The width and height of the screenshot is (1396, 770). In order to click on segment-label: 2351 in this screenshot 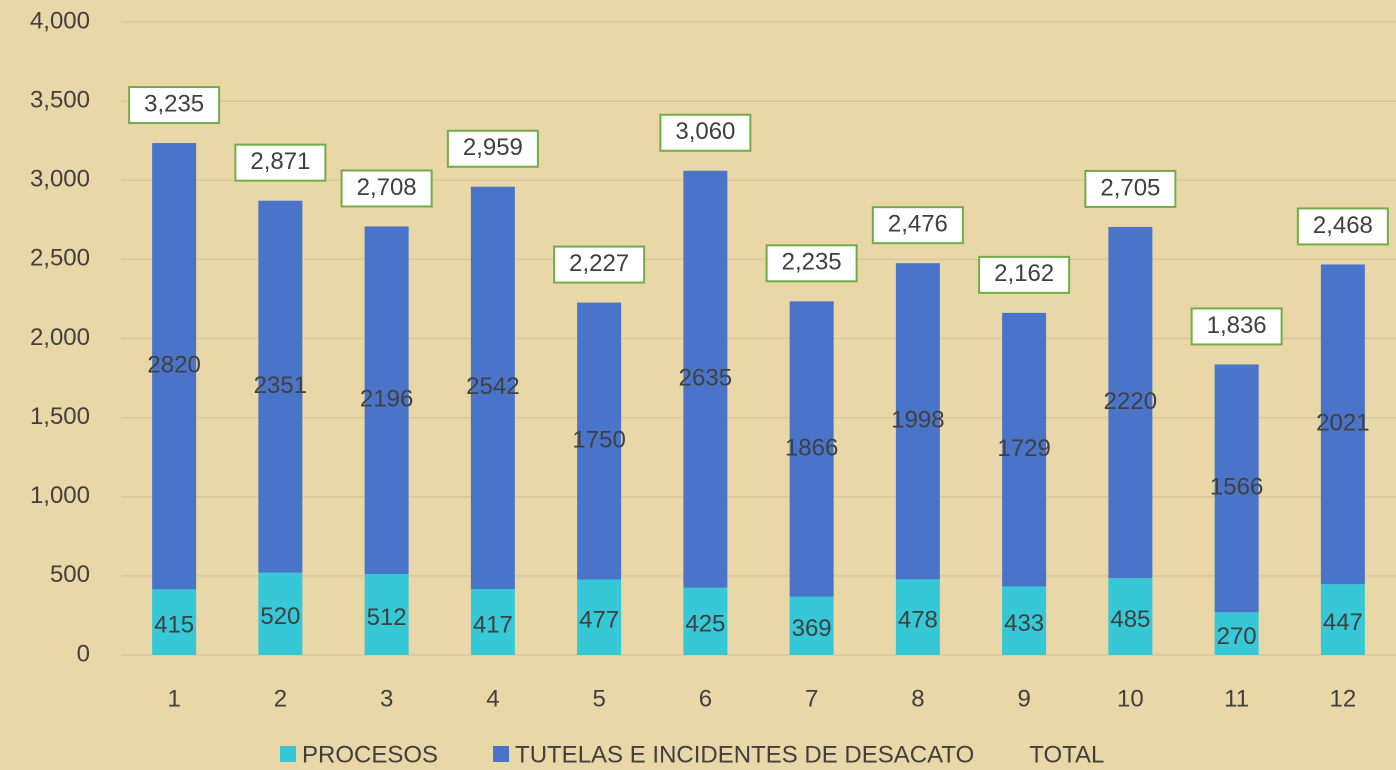, I will do `click(280, 385)`.